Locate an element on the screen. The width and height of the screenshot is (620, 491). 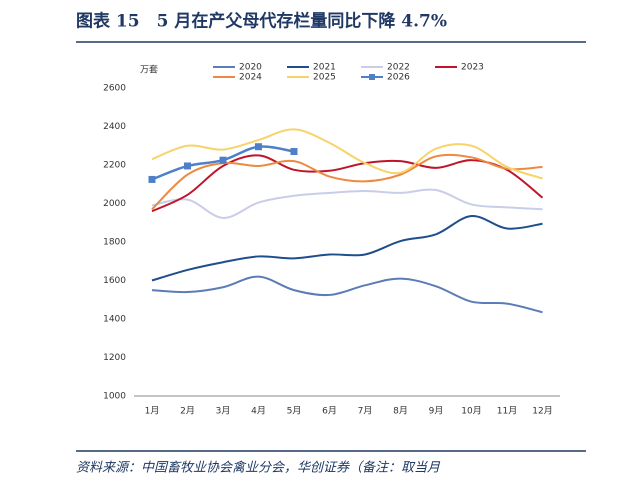
x-tick-label: 2月 is located at coordinates (187, 411).